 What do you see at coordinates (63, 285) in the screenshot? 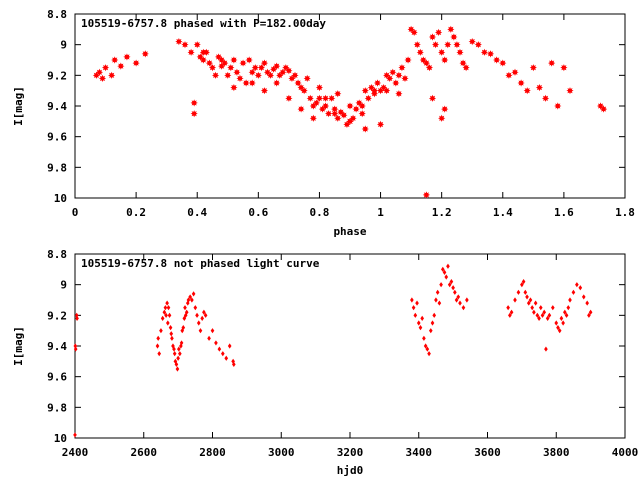
I see `y-tick-label: 9` at bounding box center [63, 285].